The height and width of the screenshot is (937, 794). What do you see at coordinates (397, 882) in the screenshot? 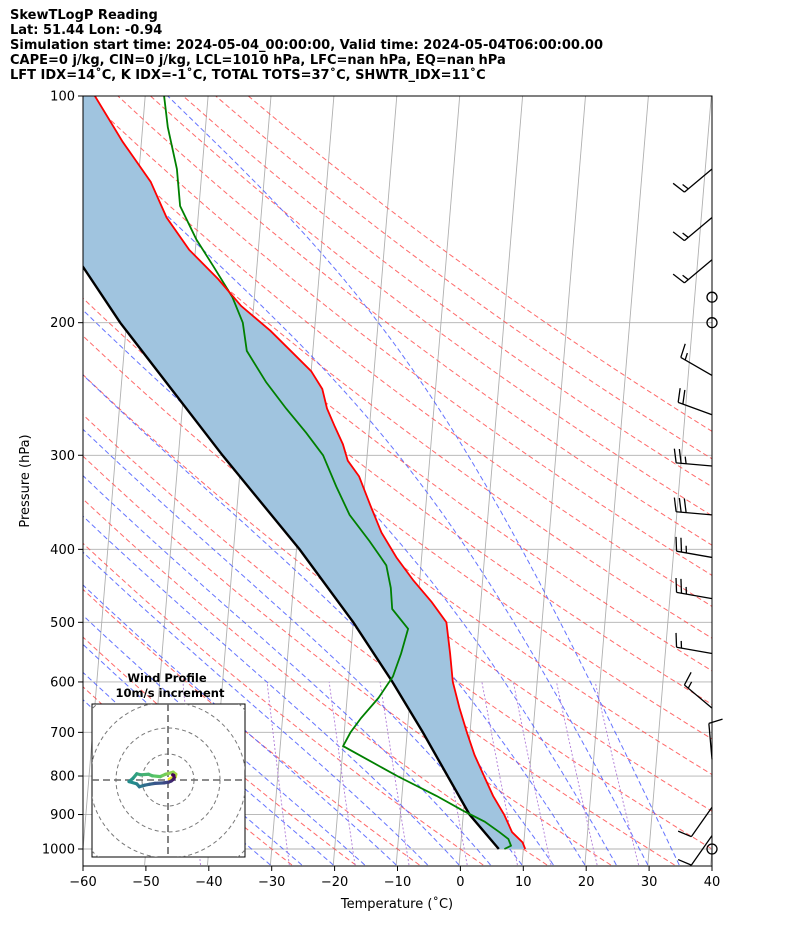
I see `x-tick-label: −10` at bounding box center [397, 882].